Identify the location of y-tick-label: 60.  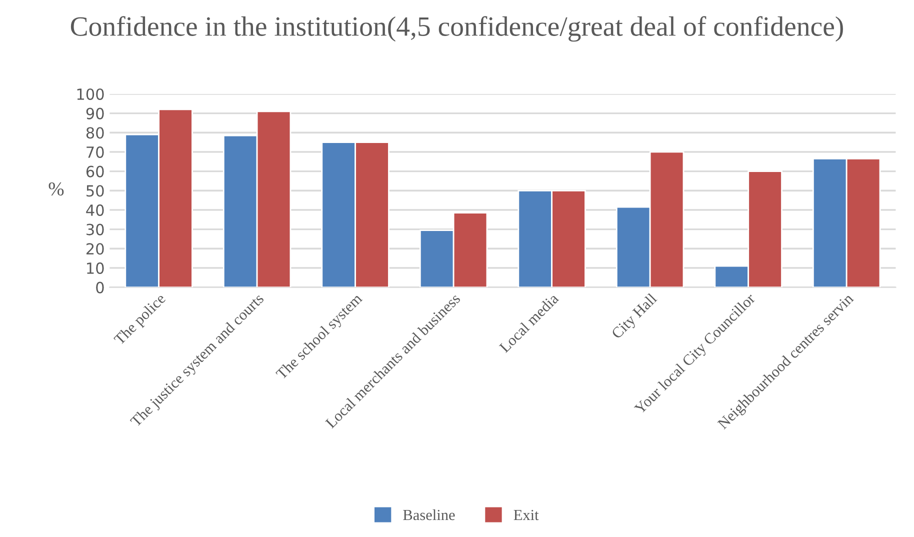
(95, 172).